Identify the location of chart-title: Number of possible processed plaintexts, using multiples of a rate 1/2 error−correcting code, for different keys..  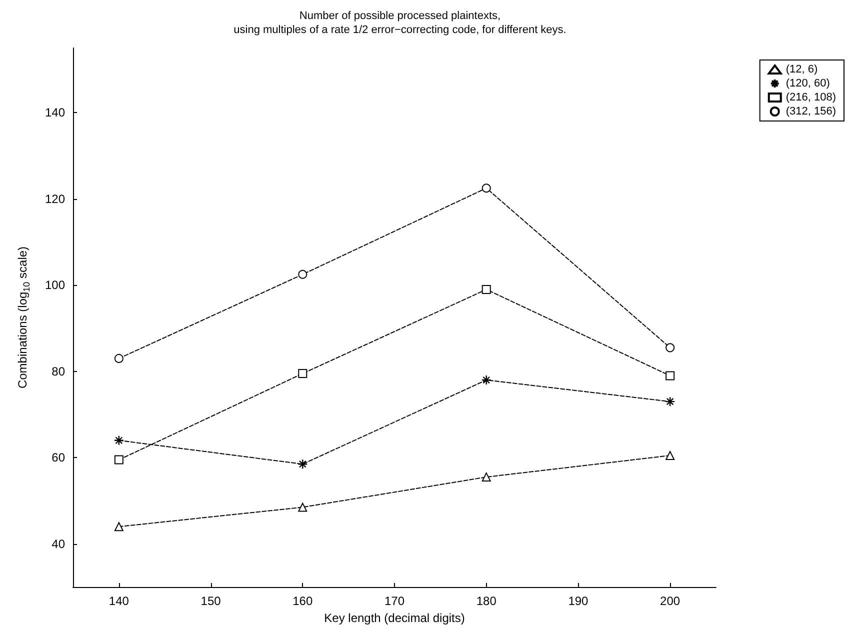
(400, 23).